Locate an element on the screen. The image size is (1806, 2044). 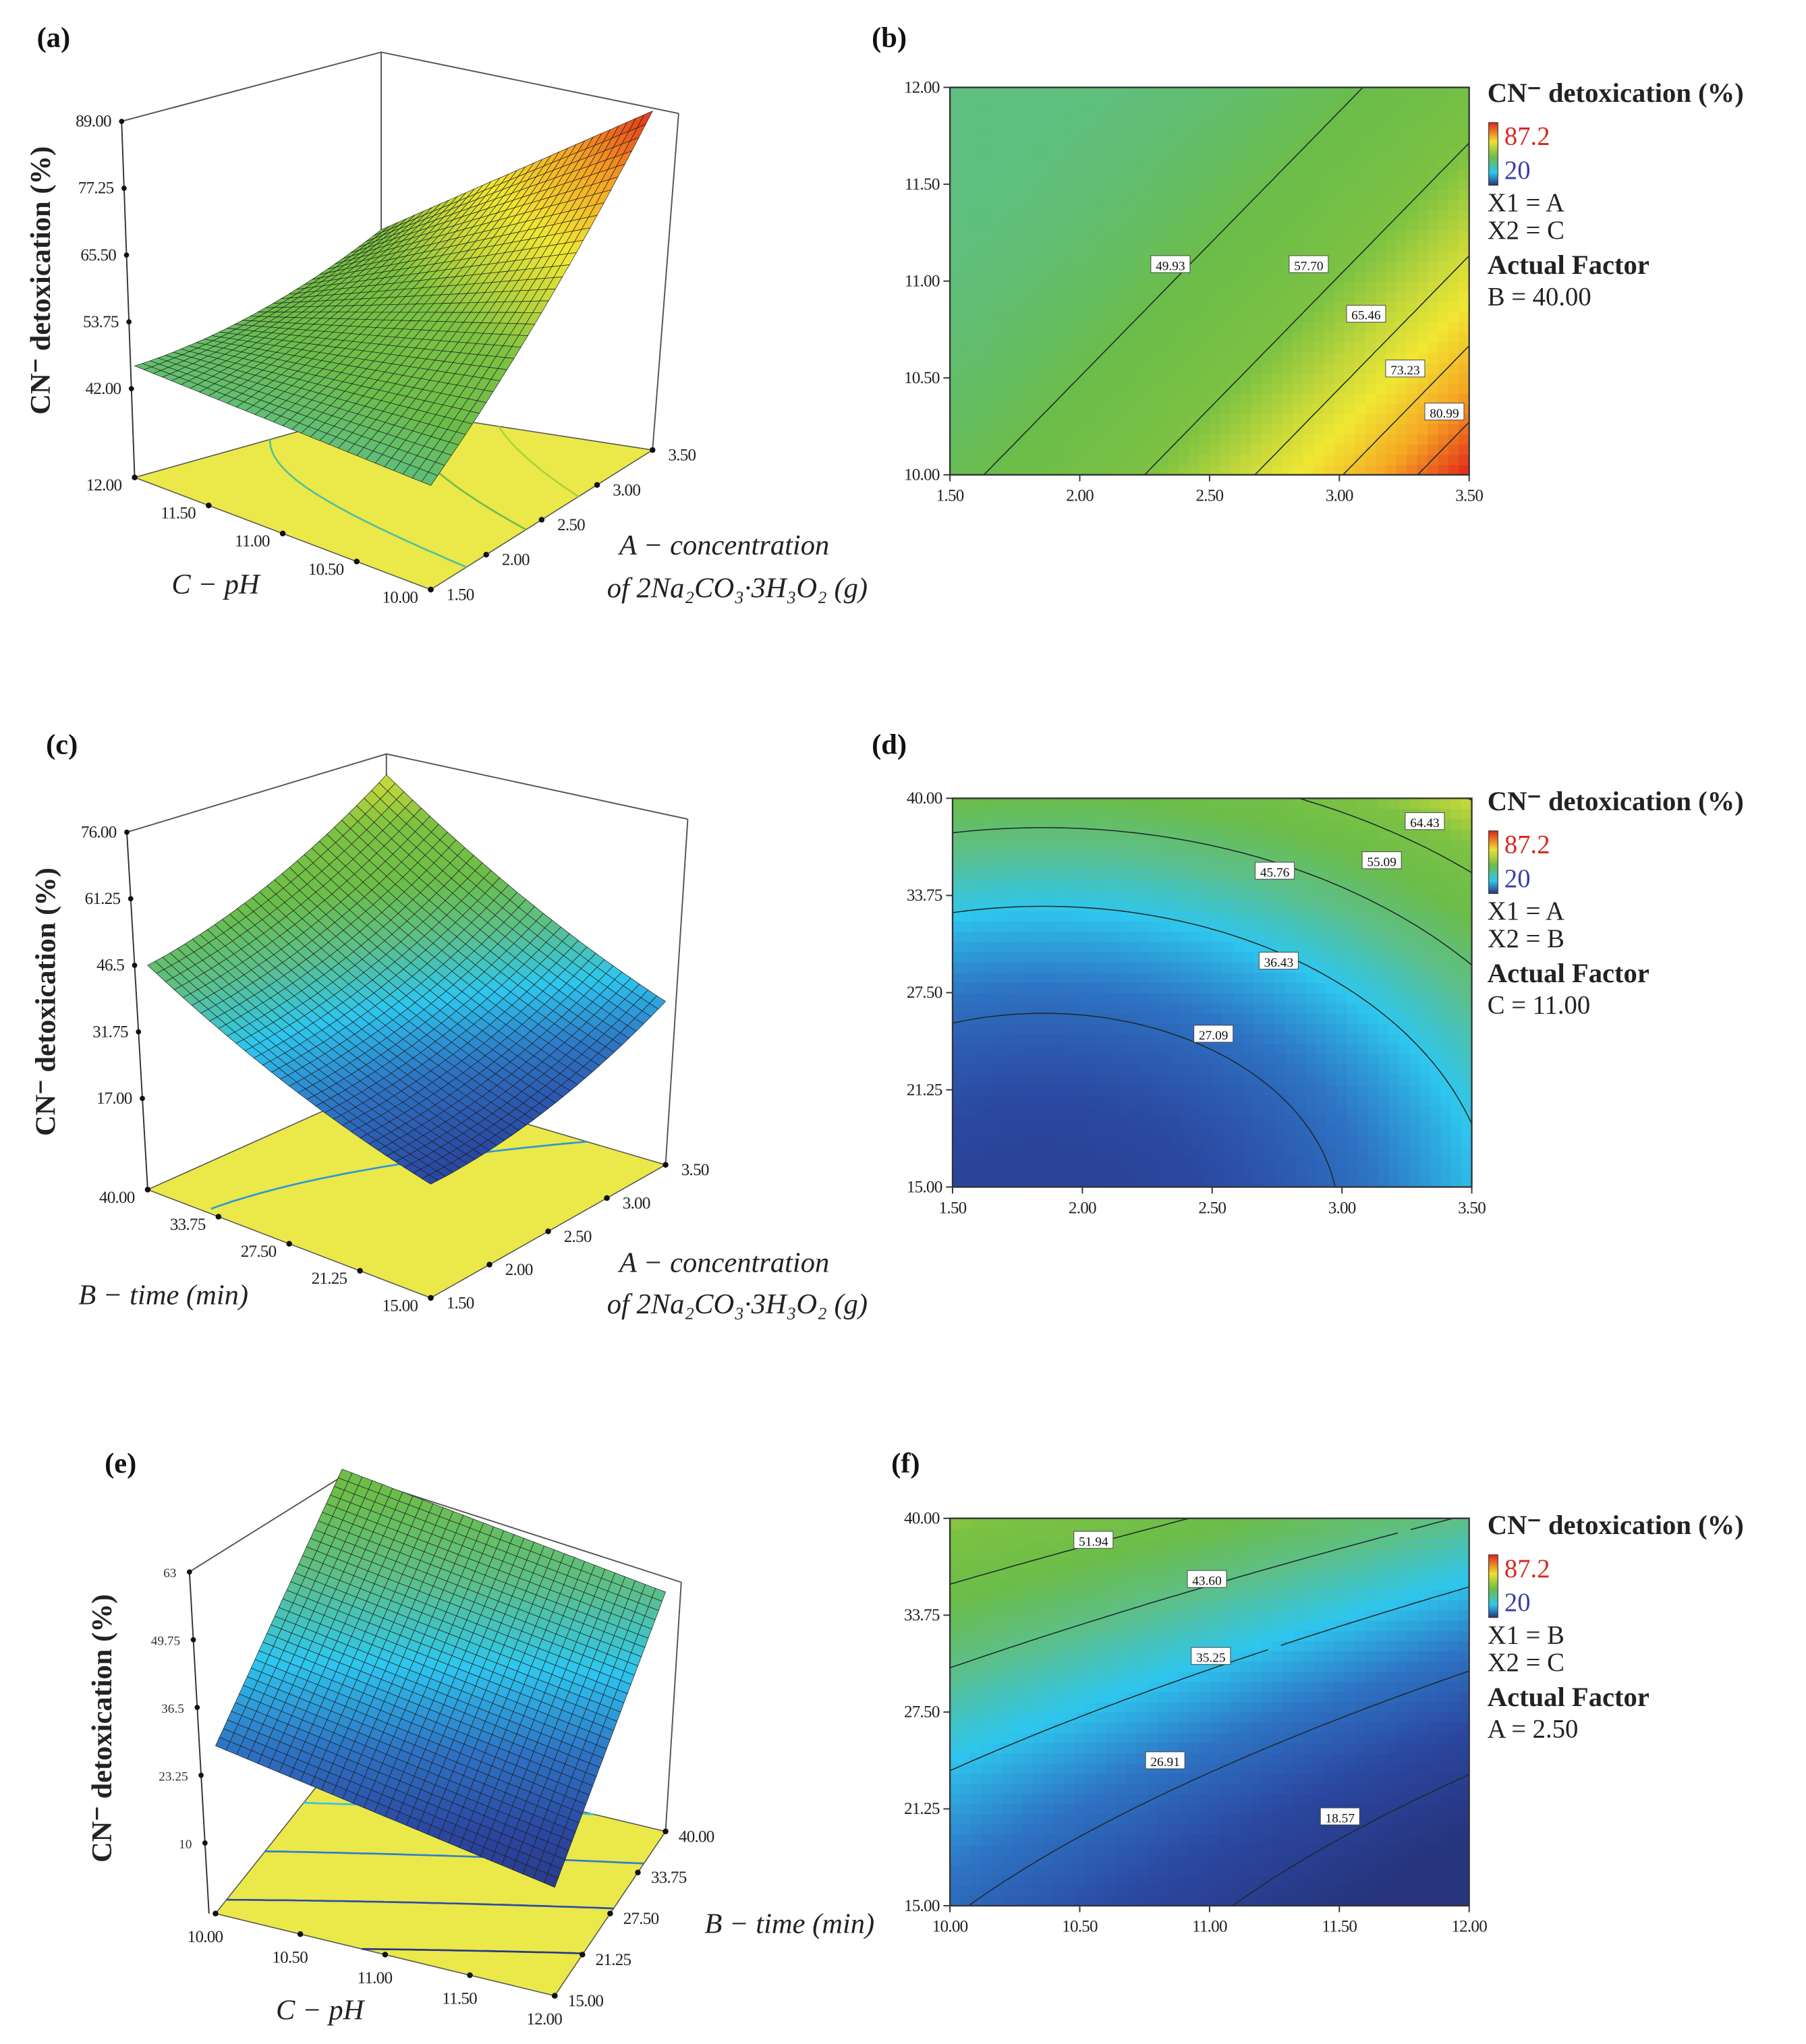
box-top-edges is located at coordinates (400, 86).